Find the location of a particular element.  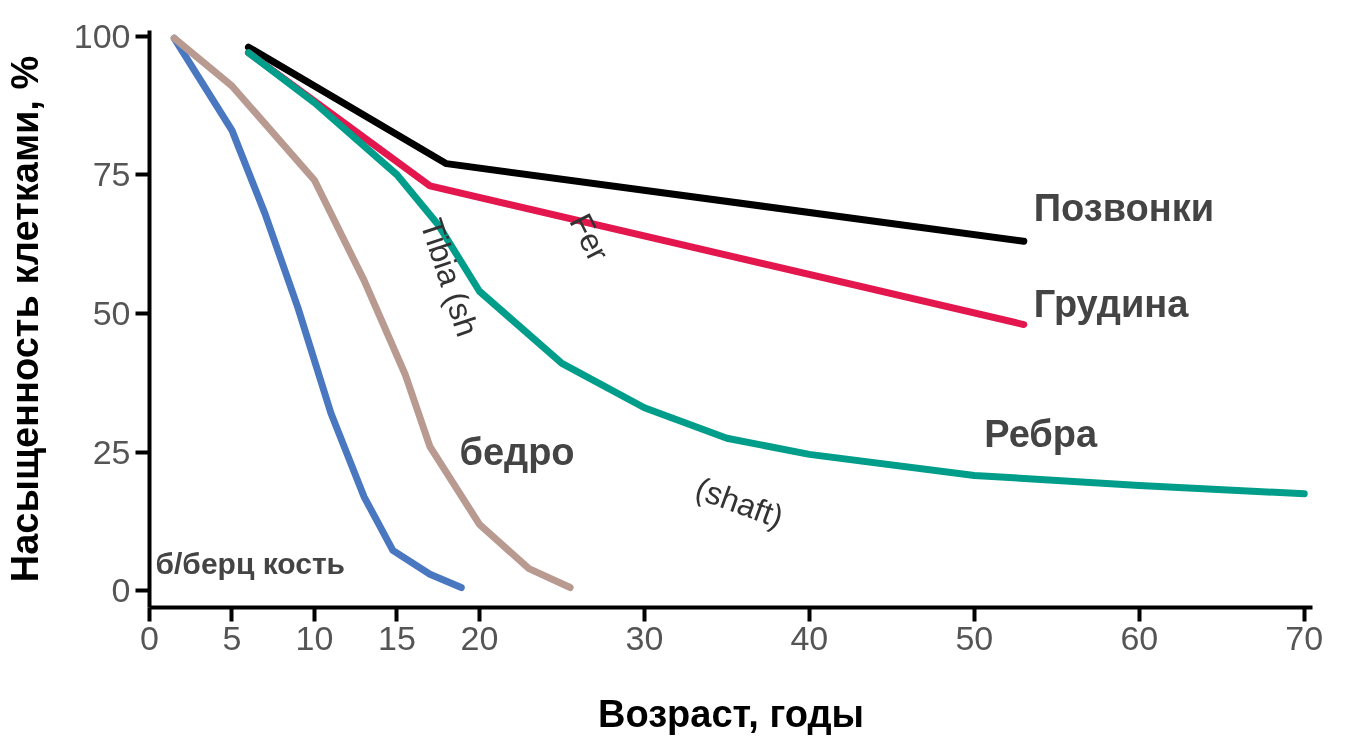

annotation: Tibia (sh is located at coordinates (449, 277).